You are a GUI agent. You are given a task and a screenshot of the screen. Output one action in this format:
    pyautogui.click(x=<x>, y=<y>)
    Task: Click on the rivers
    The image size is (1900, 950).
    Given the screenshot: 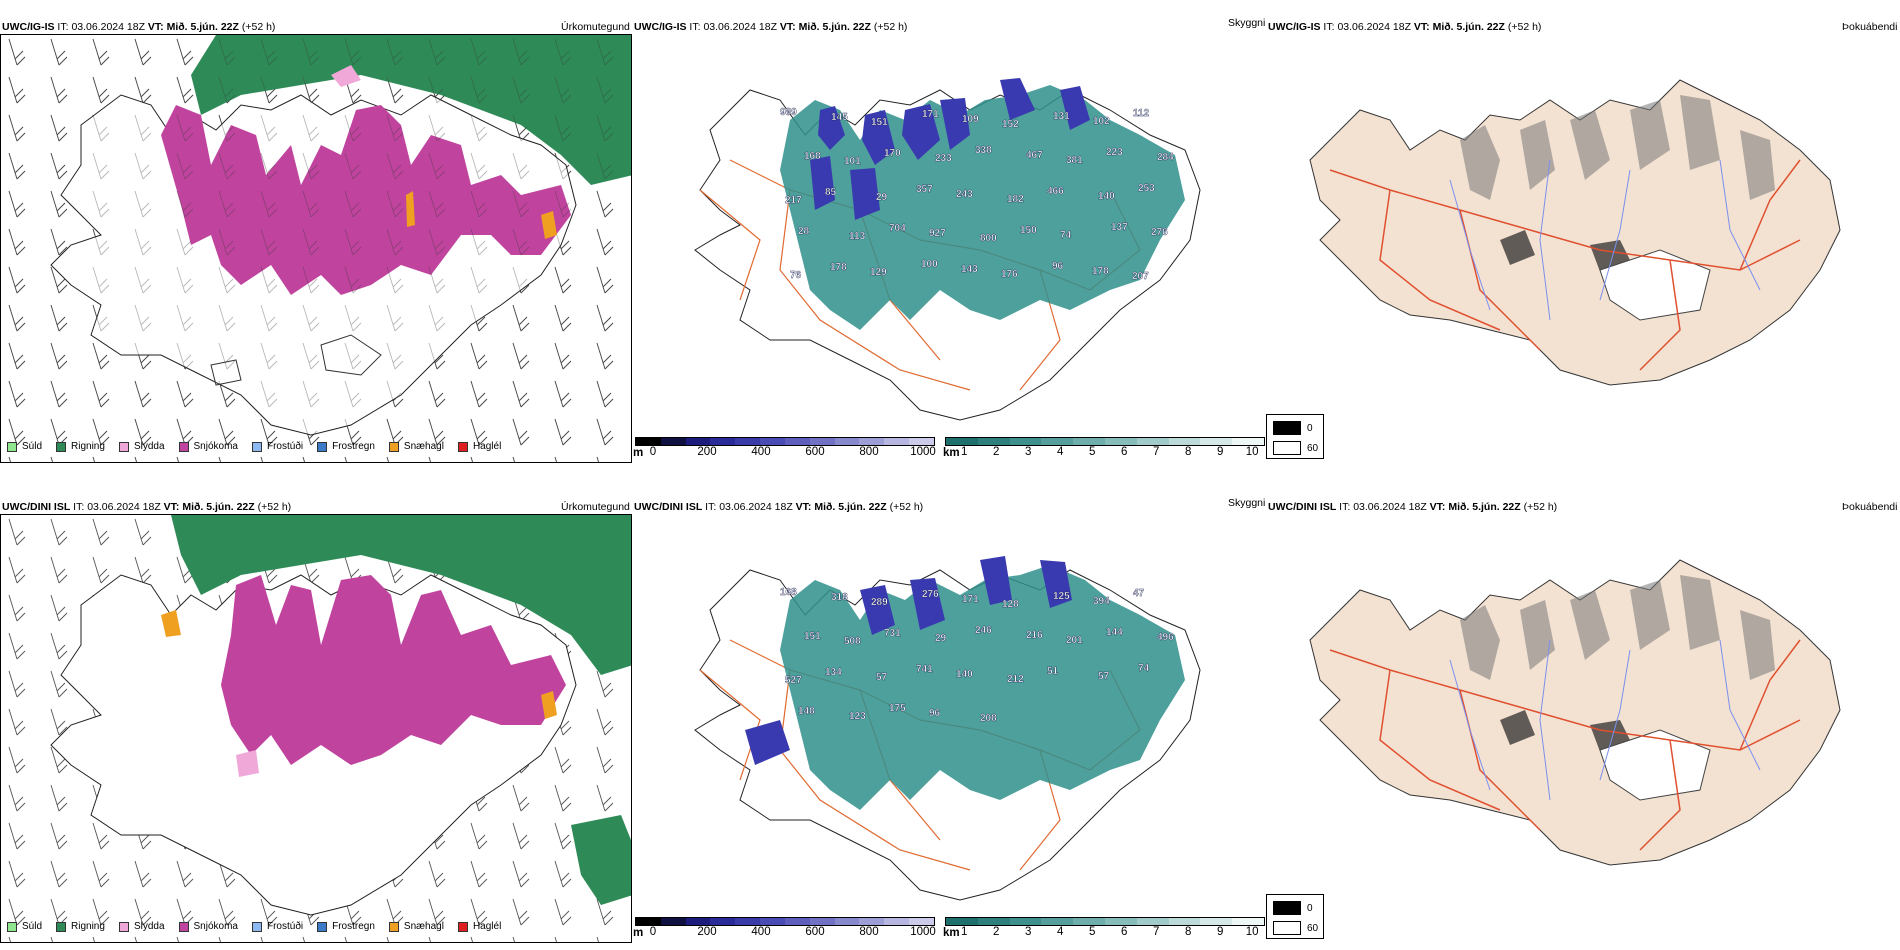 What is the action you would take?
    pyautogui.click(x=1605, y=720)
    